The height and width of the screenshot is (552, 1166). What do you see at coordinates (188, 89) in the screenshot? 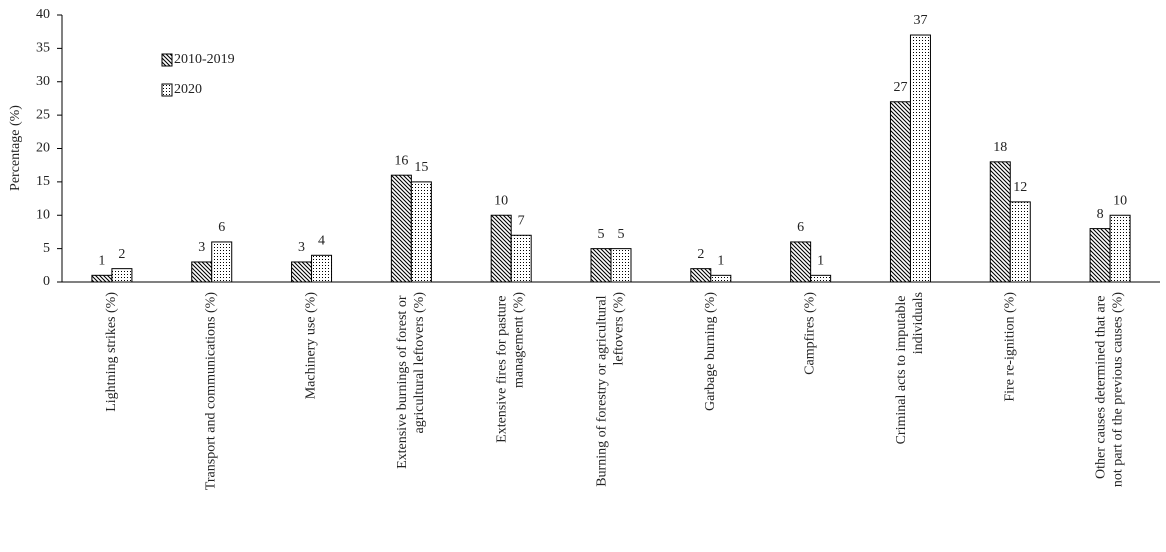
I see `legend-label: 2020` at bounding box center [188, 89].